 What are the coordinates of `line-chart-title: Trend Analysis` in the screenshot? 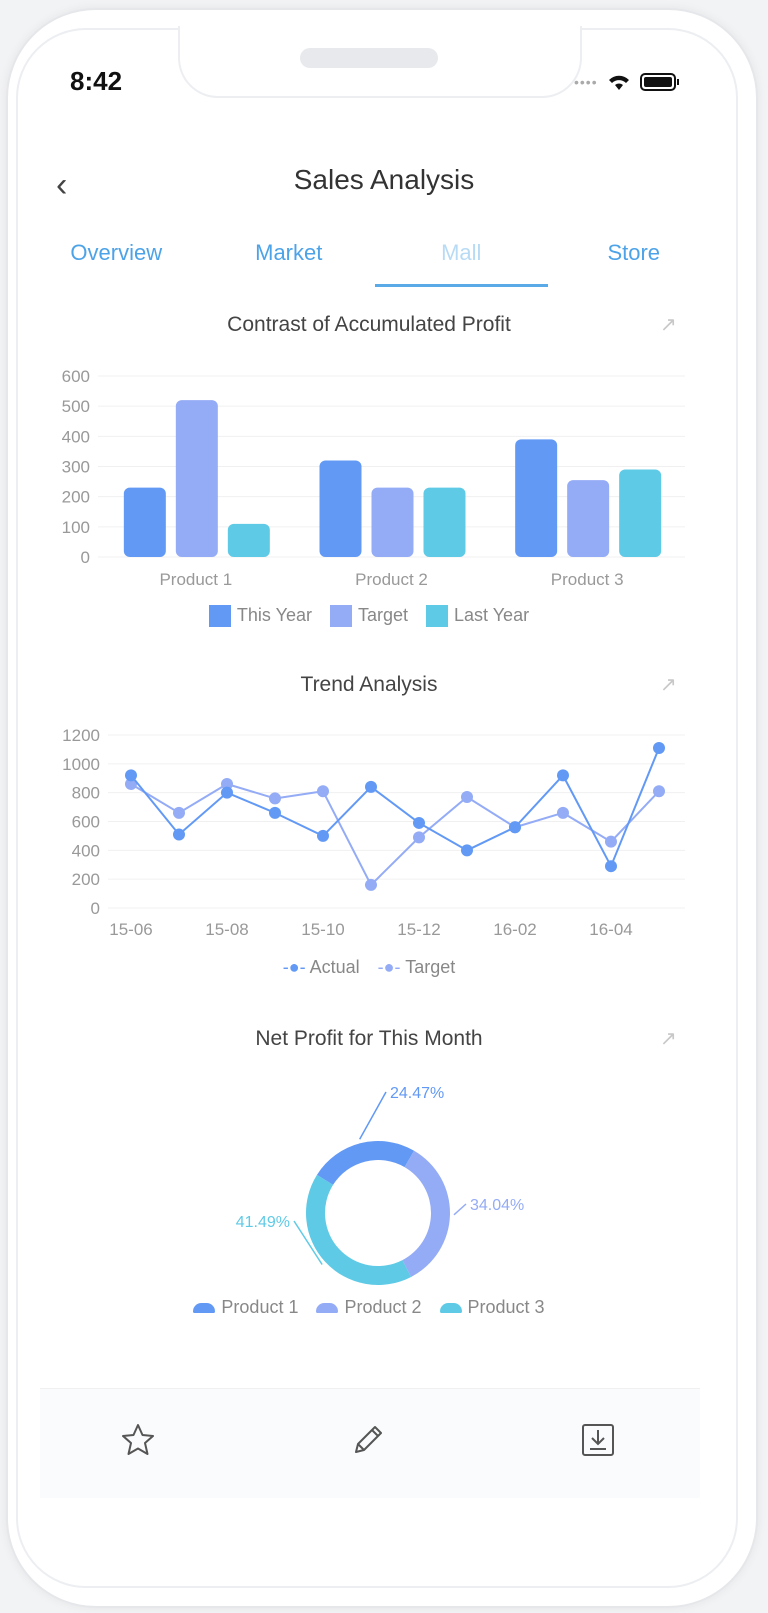 It's located at (369, 684).